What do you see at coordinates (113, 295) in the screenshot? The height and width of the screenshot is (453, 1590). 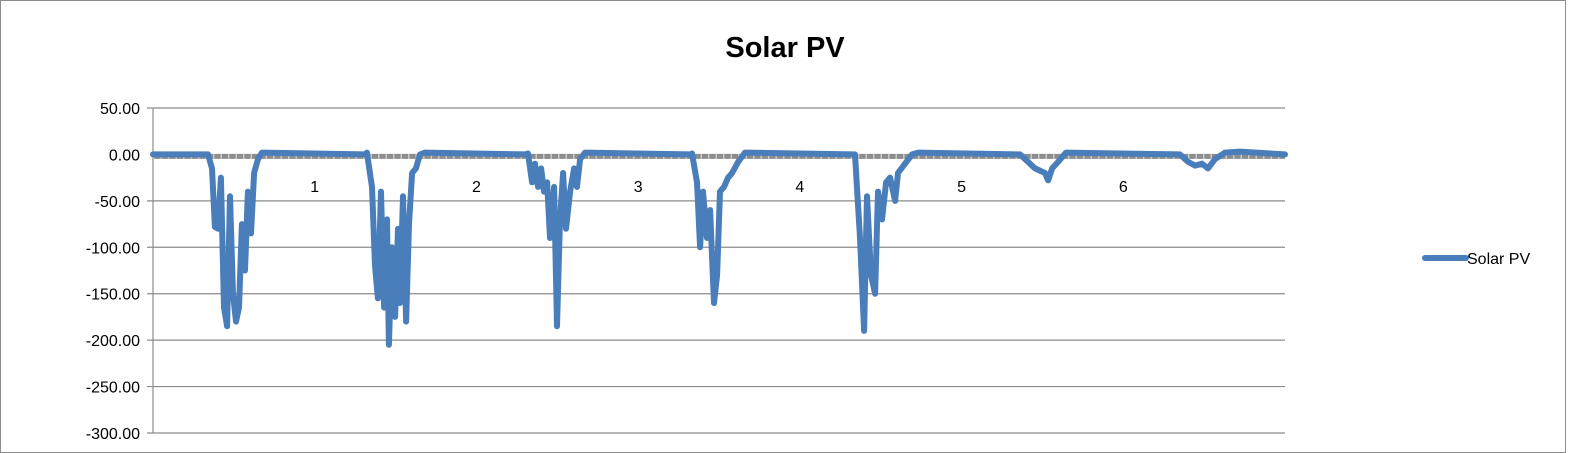 I see `y-tick-label: -150.00` at bounding box center [113, 295].